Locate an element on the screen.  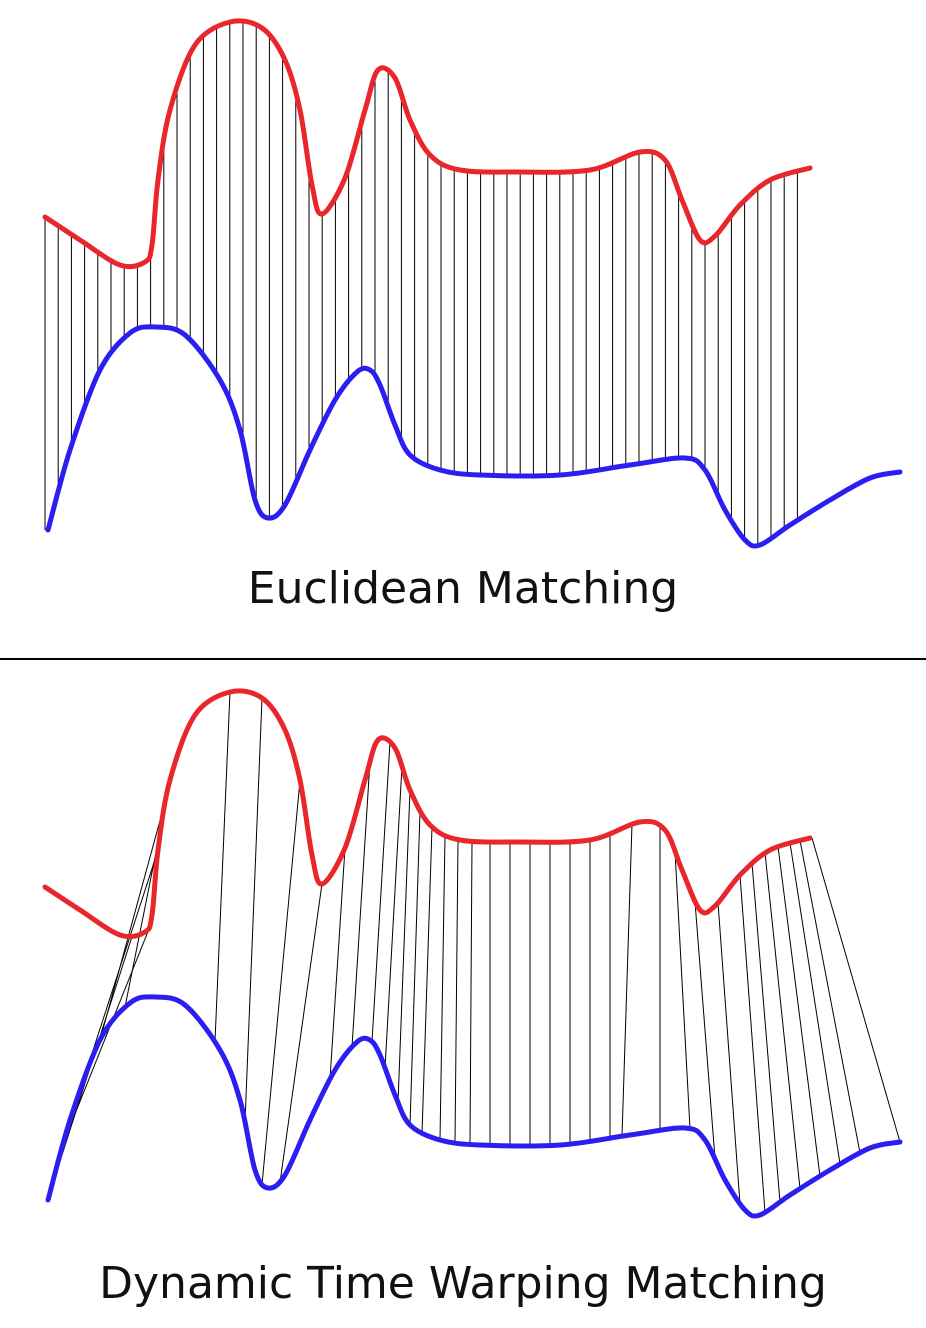
dtw-caption: Dynamic Time Warping Matching is located at coordinates (463, 1283).